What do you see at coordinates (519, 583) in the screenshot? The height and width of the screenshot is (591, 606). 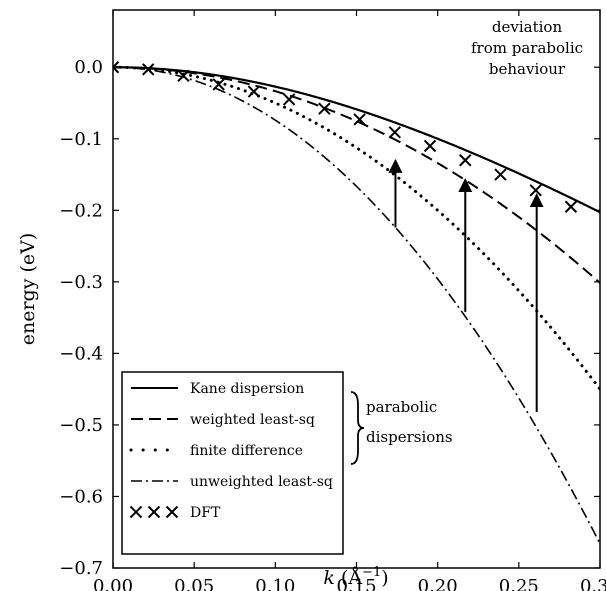 I see `x-tick-label: 0.25` at bounding box center [519, 583].